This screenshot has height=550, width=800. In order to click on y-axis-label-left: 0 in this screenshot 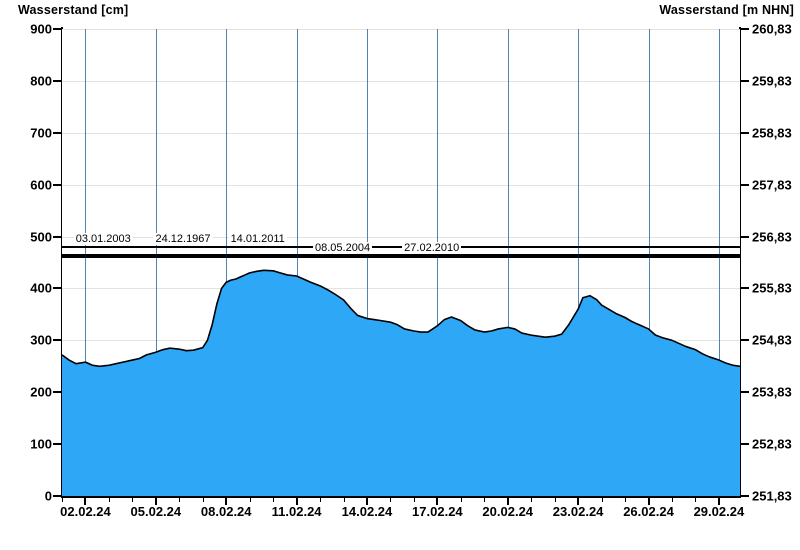, I will do `click(48, 496)`.